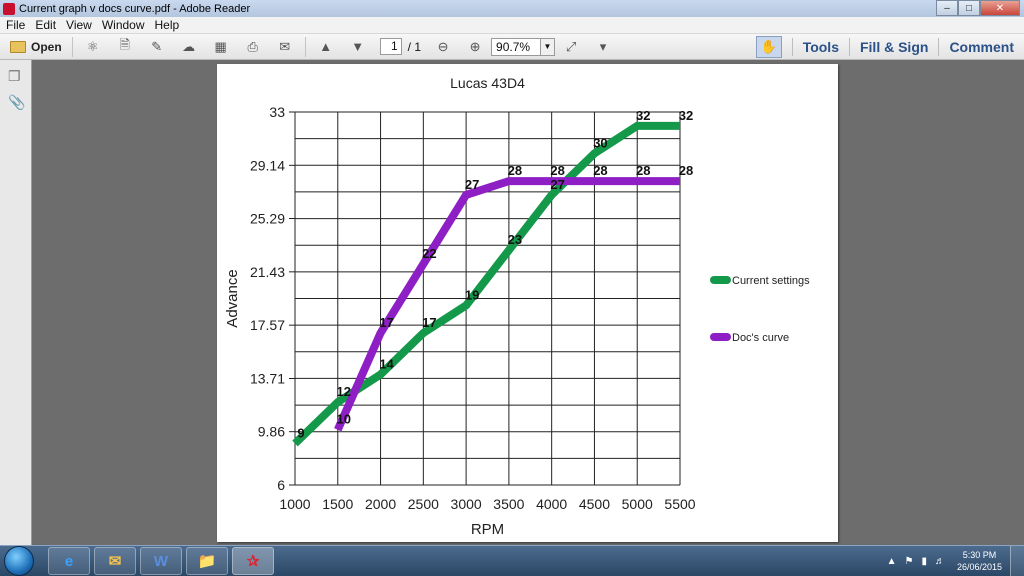 This screenshot has width=1024, height=576. Describe the element at coordinates (594, 504) in the screenshot. I see `x-tick-label: 4500` at that location.